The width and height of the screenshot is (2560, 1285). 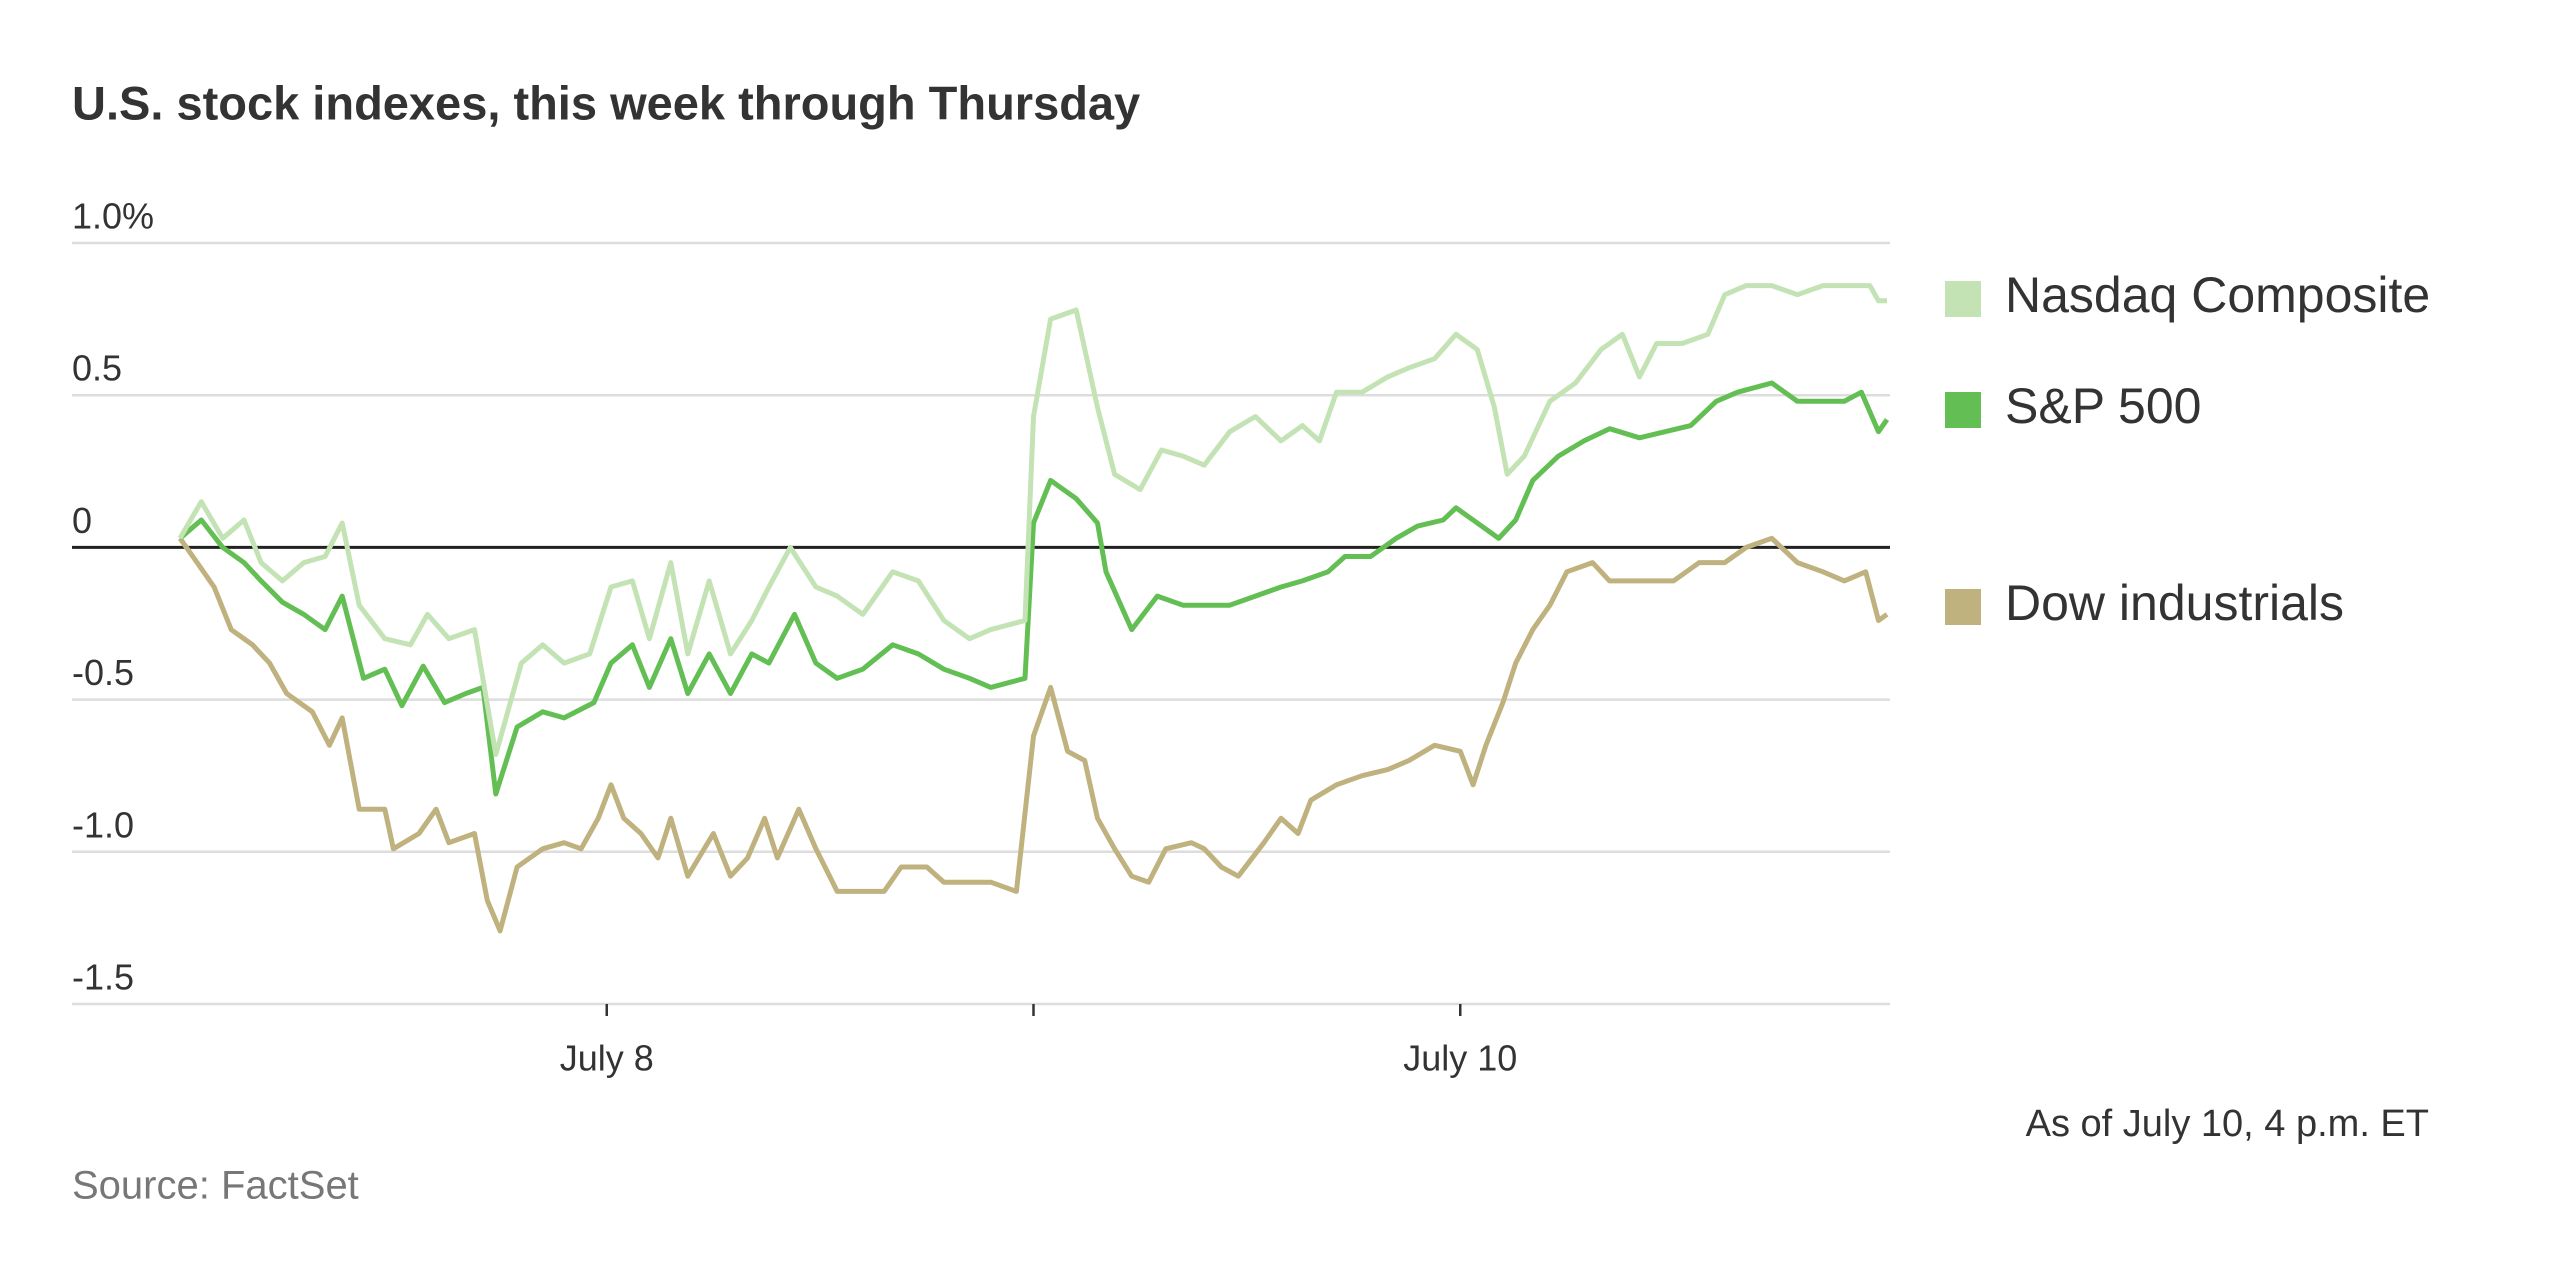 What do you see at coordinates (215, 1186) in the screenshot?
I see `source: Source: FactSet` at bounding box center [215, 1186].